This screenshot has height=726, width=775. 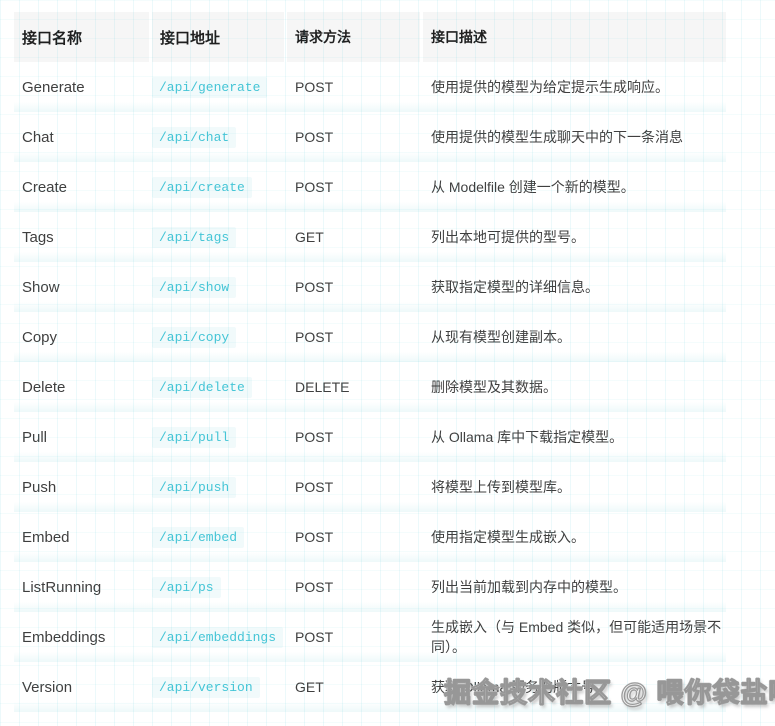 I want to click on api-path-cell: /api/delete, so click(x=219, y=387).